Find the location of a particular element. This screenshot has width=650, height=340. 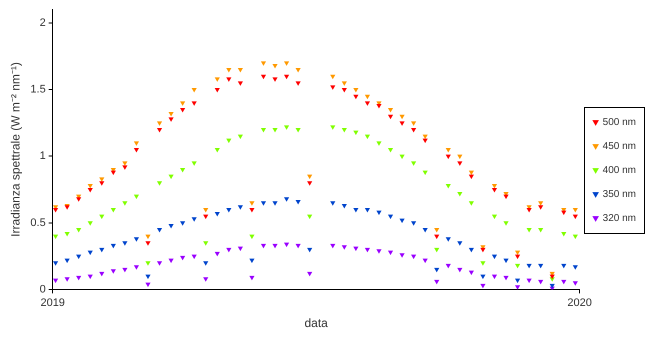

legend-label: 350 nm is located at coordinates (619, 194).